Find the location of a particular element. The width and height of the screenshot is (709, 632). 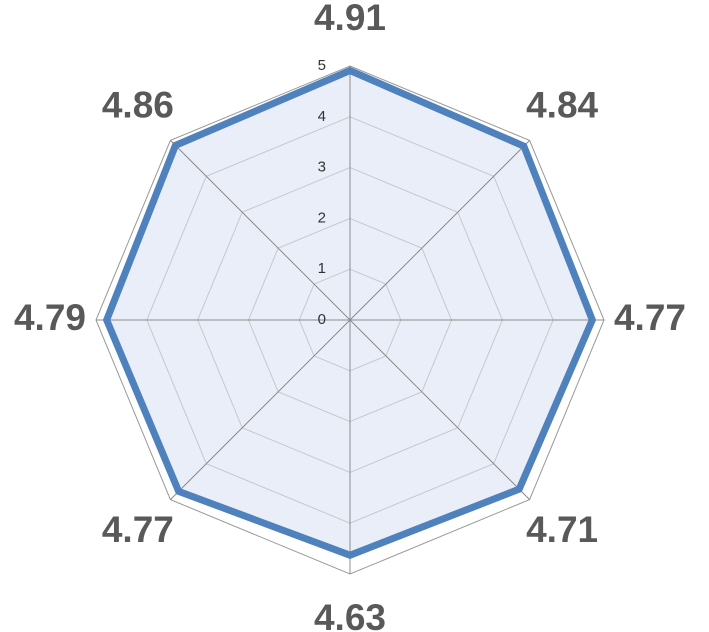

data-label: 4.84 is located at coordinates (562, 105).